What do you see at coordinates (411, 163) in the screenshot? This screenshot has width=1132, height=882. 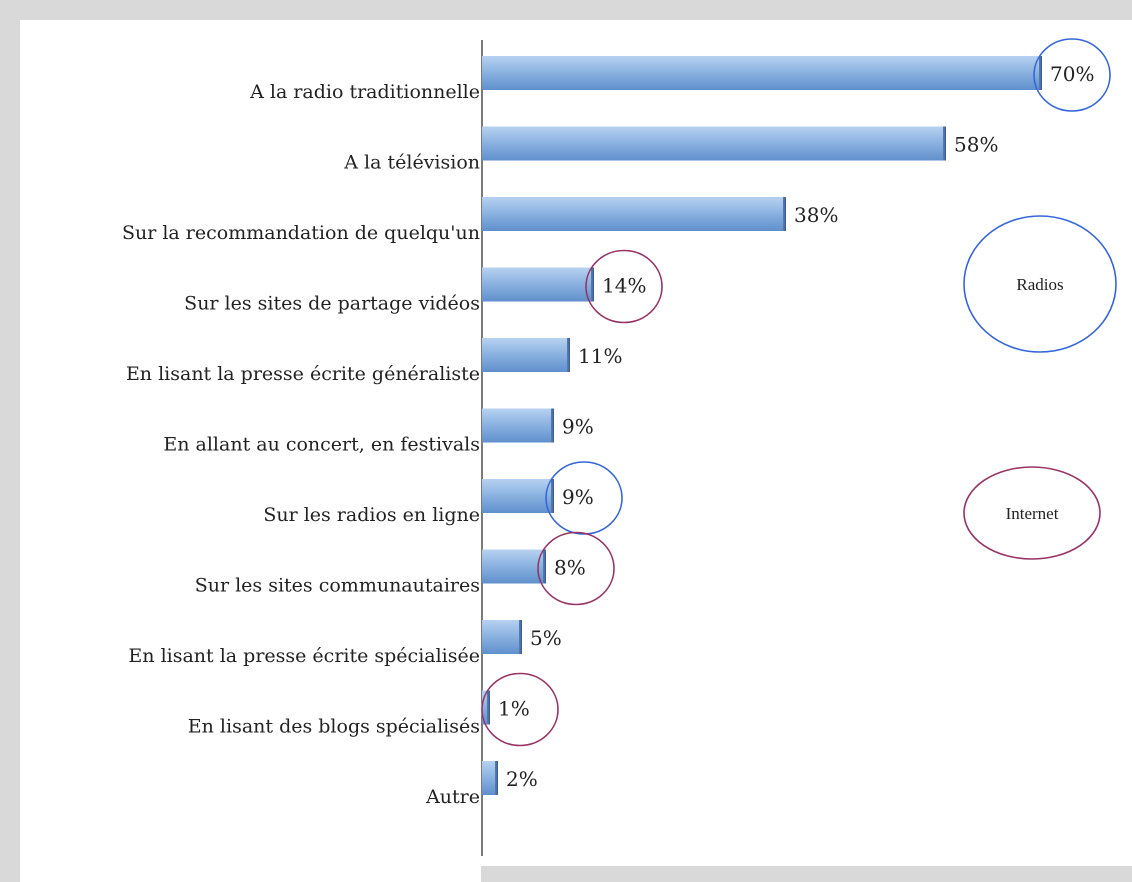 I see `category-label: A la télévision` at bounding box center [411, 163].